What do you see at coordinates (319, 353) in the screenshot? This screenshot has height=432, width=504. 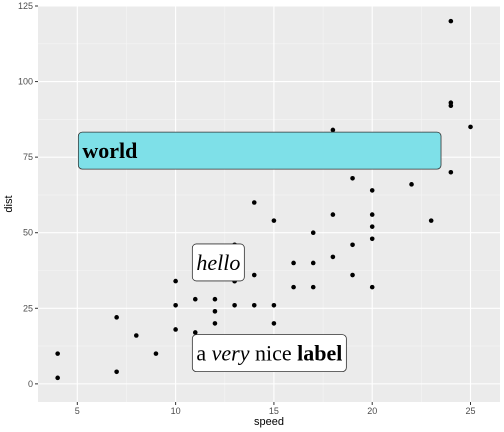 I see `annotation-segment: label` at bounding box center [319, 353].